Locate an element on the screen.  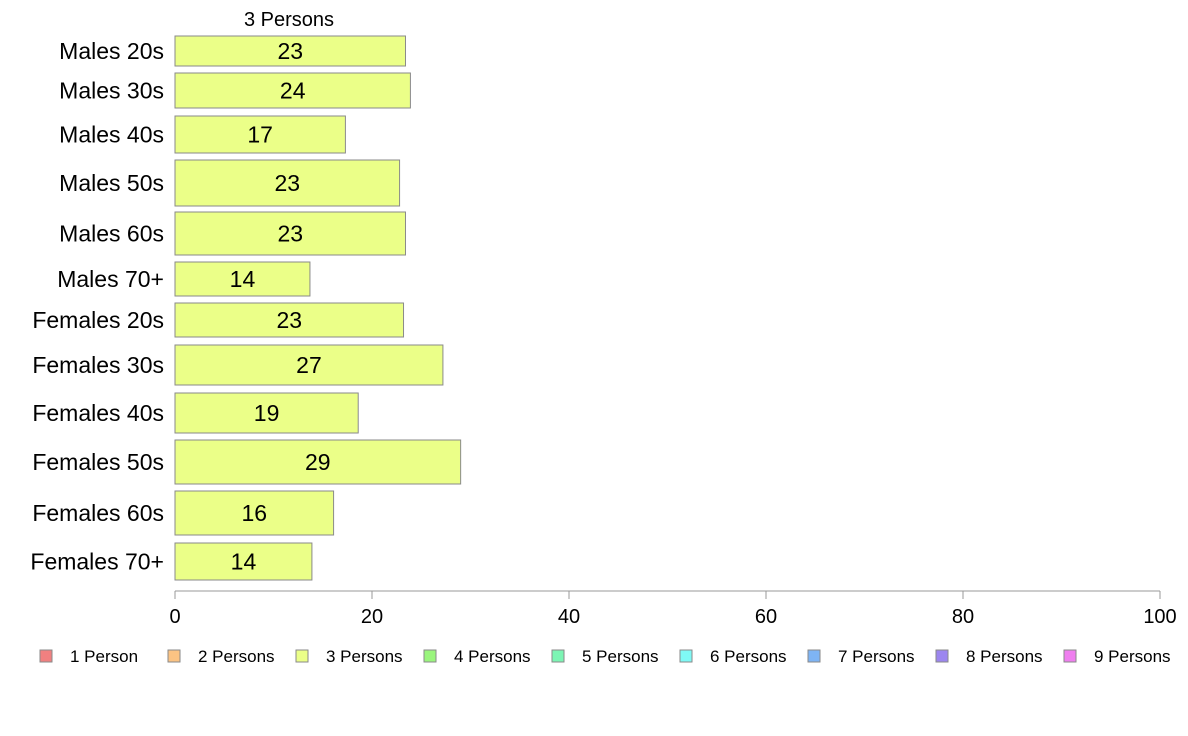
legend-label: 6 Persons is located at coordinates (748, 656).